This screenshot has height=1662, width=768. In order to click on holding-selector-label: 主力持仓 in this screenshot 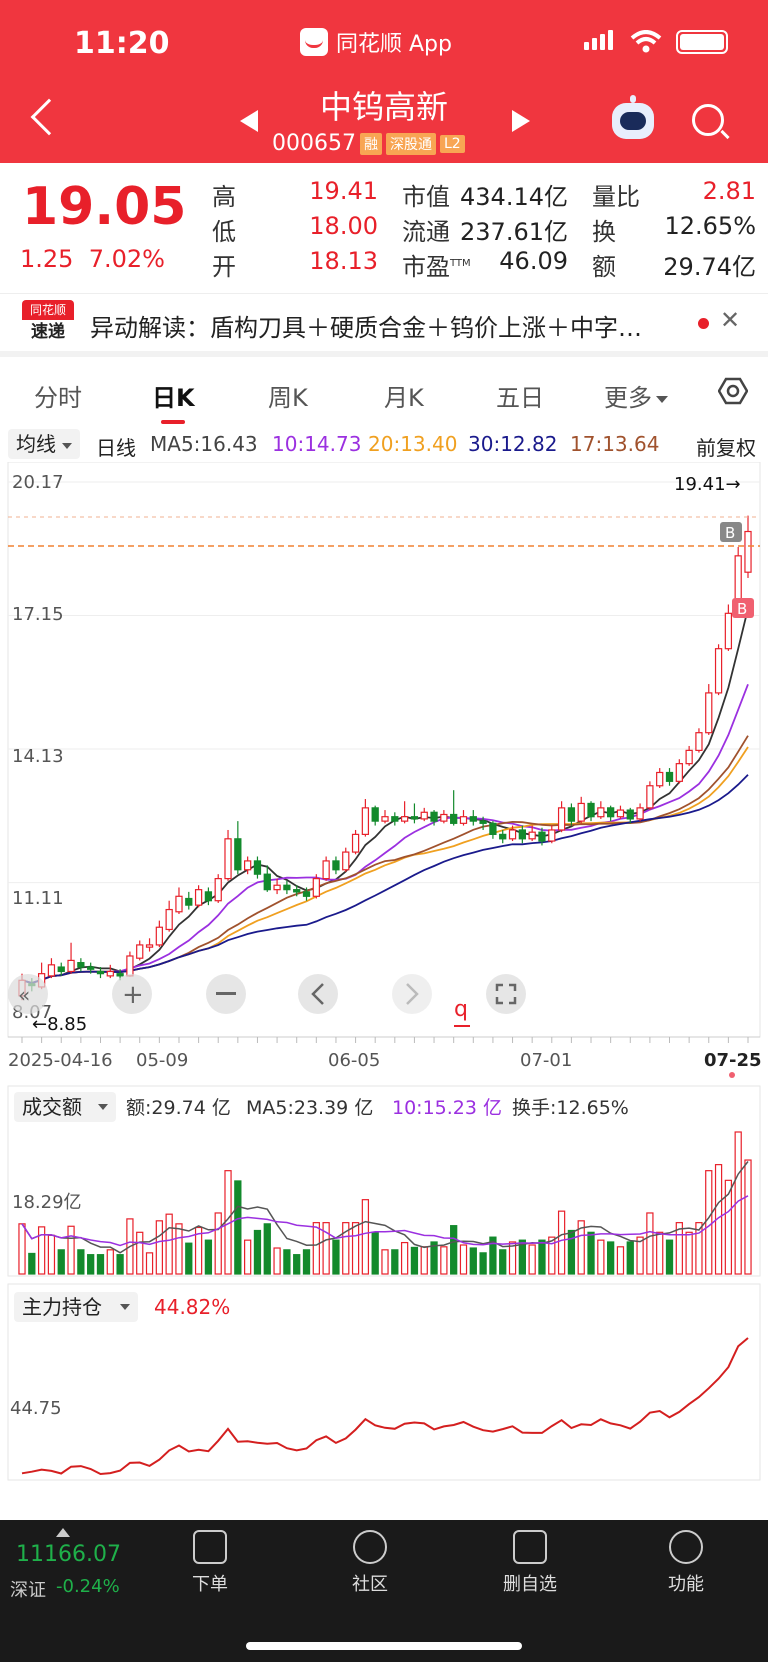, I will do `click(62, 1307)`.